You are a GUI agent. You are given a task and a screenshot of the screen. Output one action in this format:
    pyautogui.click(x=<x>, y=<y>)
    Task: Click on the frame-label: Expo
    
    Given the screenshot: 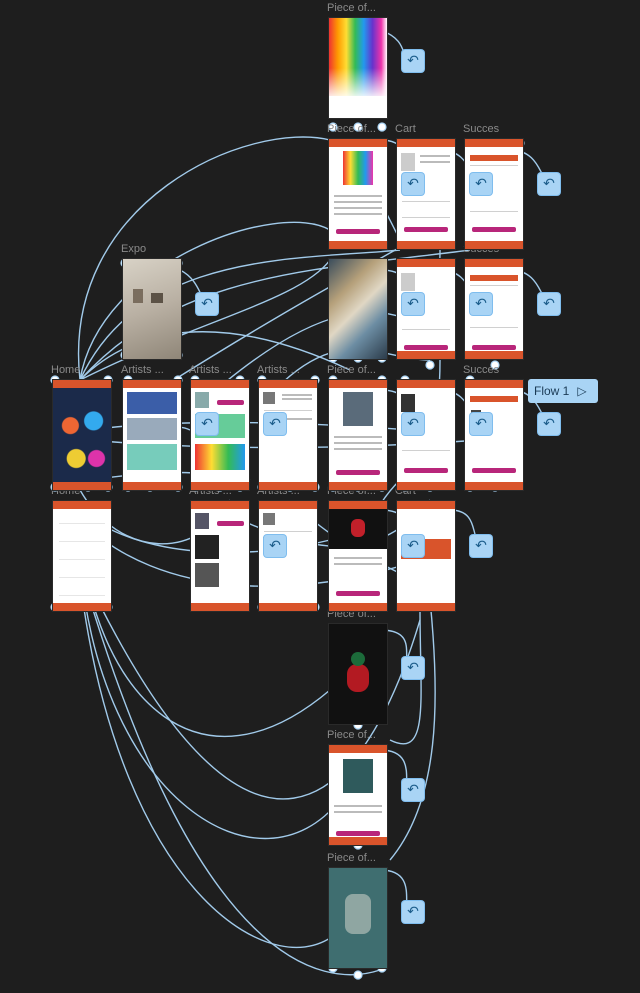 What is the action you would take?
    pyautogui.click(x=134, y=249)
    